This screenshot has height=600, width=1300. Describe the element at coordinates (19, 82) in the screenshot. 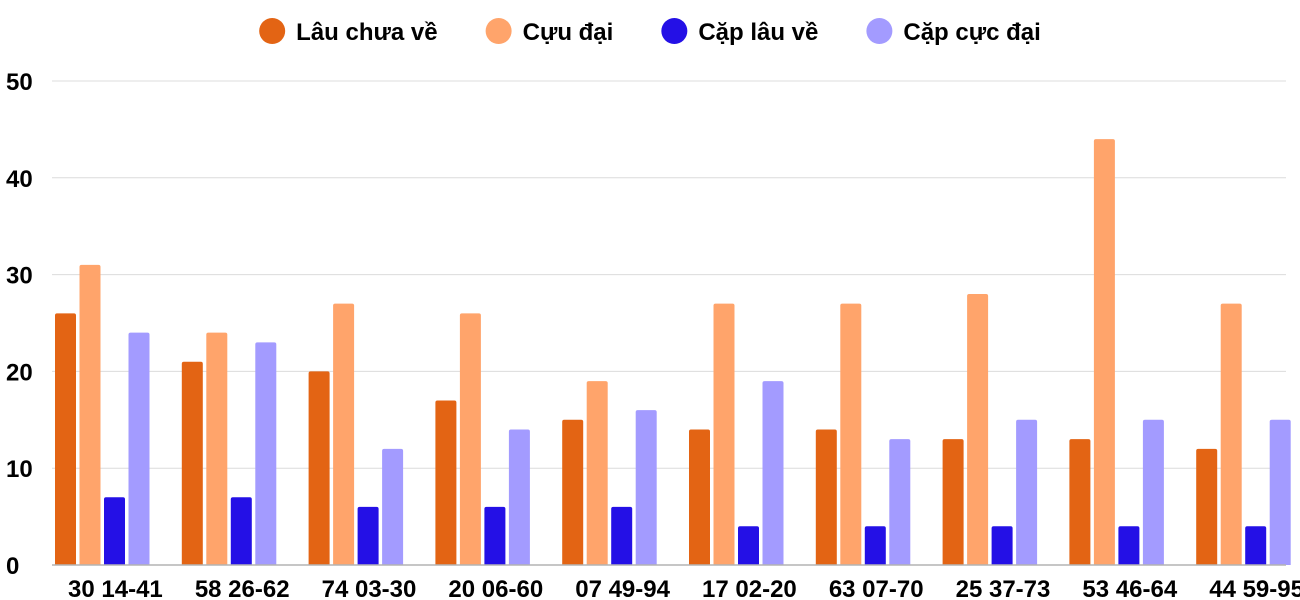

I see `y-tick-label: 50` at that location.